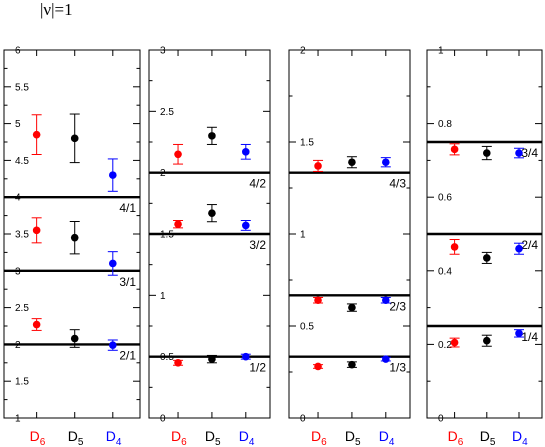 This screenshot has height=447, width=545. Describe the element at coordinates (397, 368) in the screenshot. I see `reference-line-label: 1/3` at that location.